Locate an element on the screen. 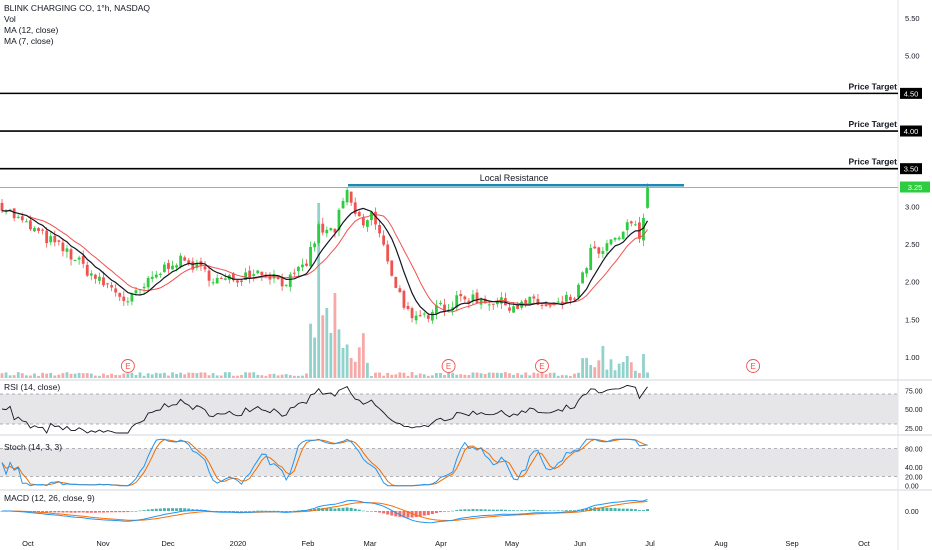 The height and width of the screenshot is (550, 932). stoch-legend: Stoch (14, 3, 3) is located at coordinates (33, 447).